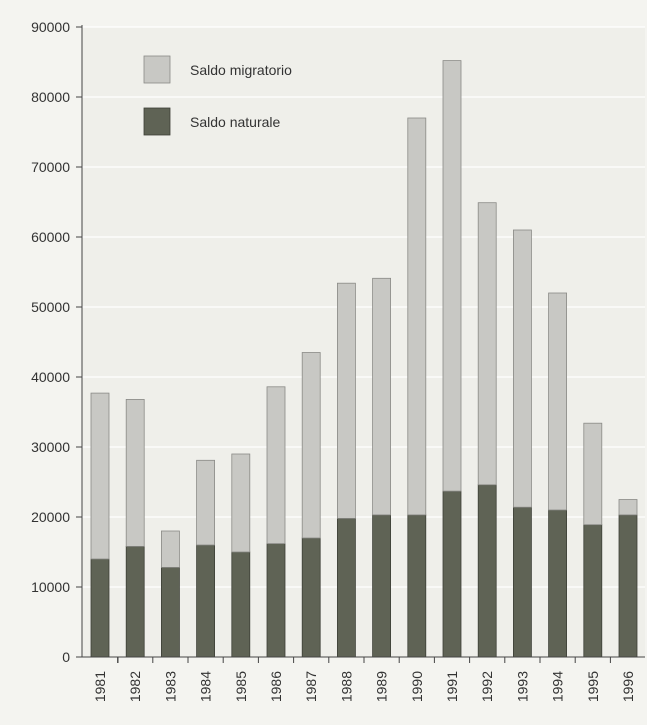  I want to click on y-tick-label: 20000, so click(50, 517).